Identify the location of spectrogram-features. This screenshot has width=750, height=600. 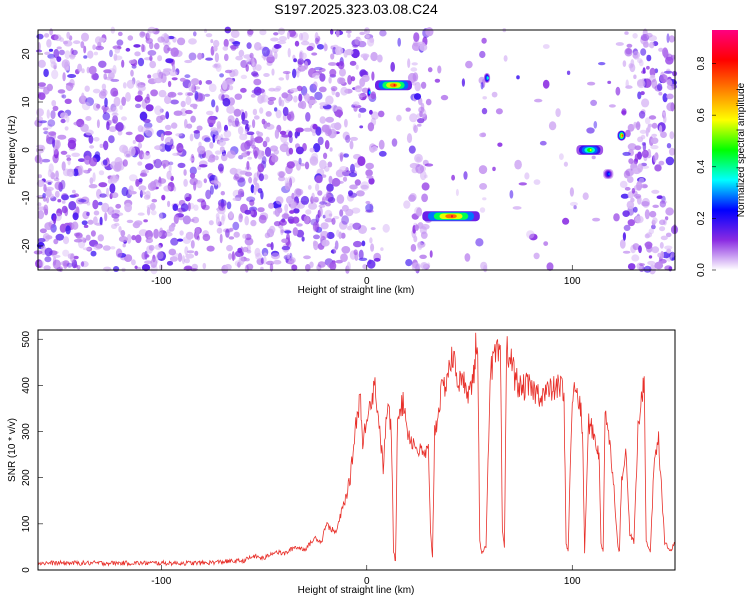
(496, 147).